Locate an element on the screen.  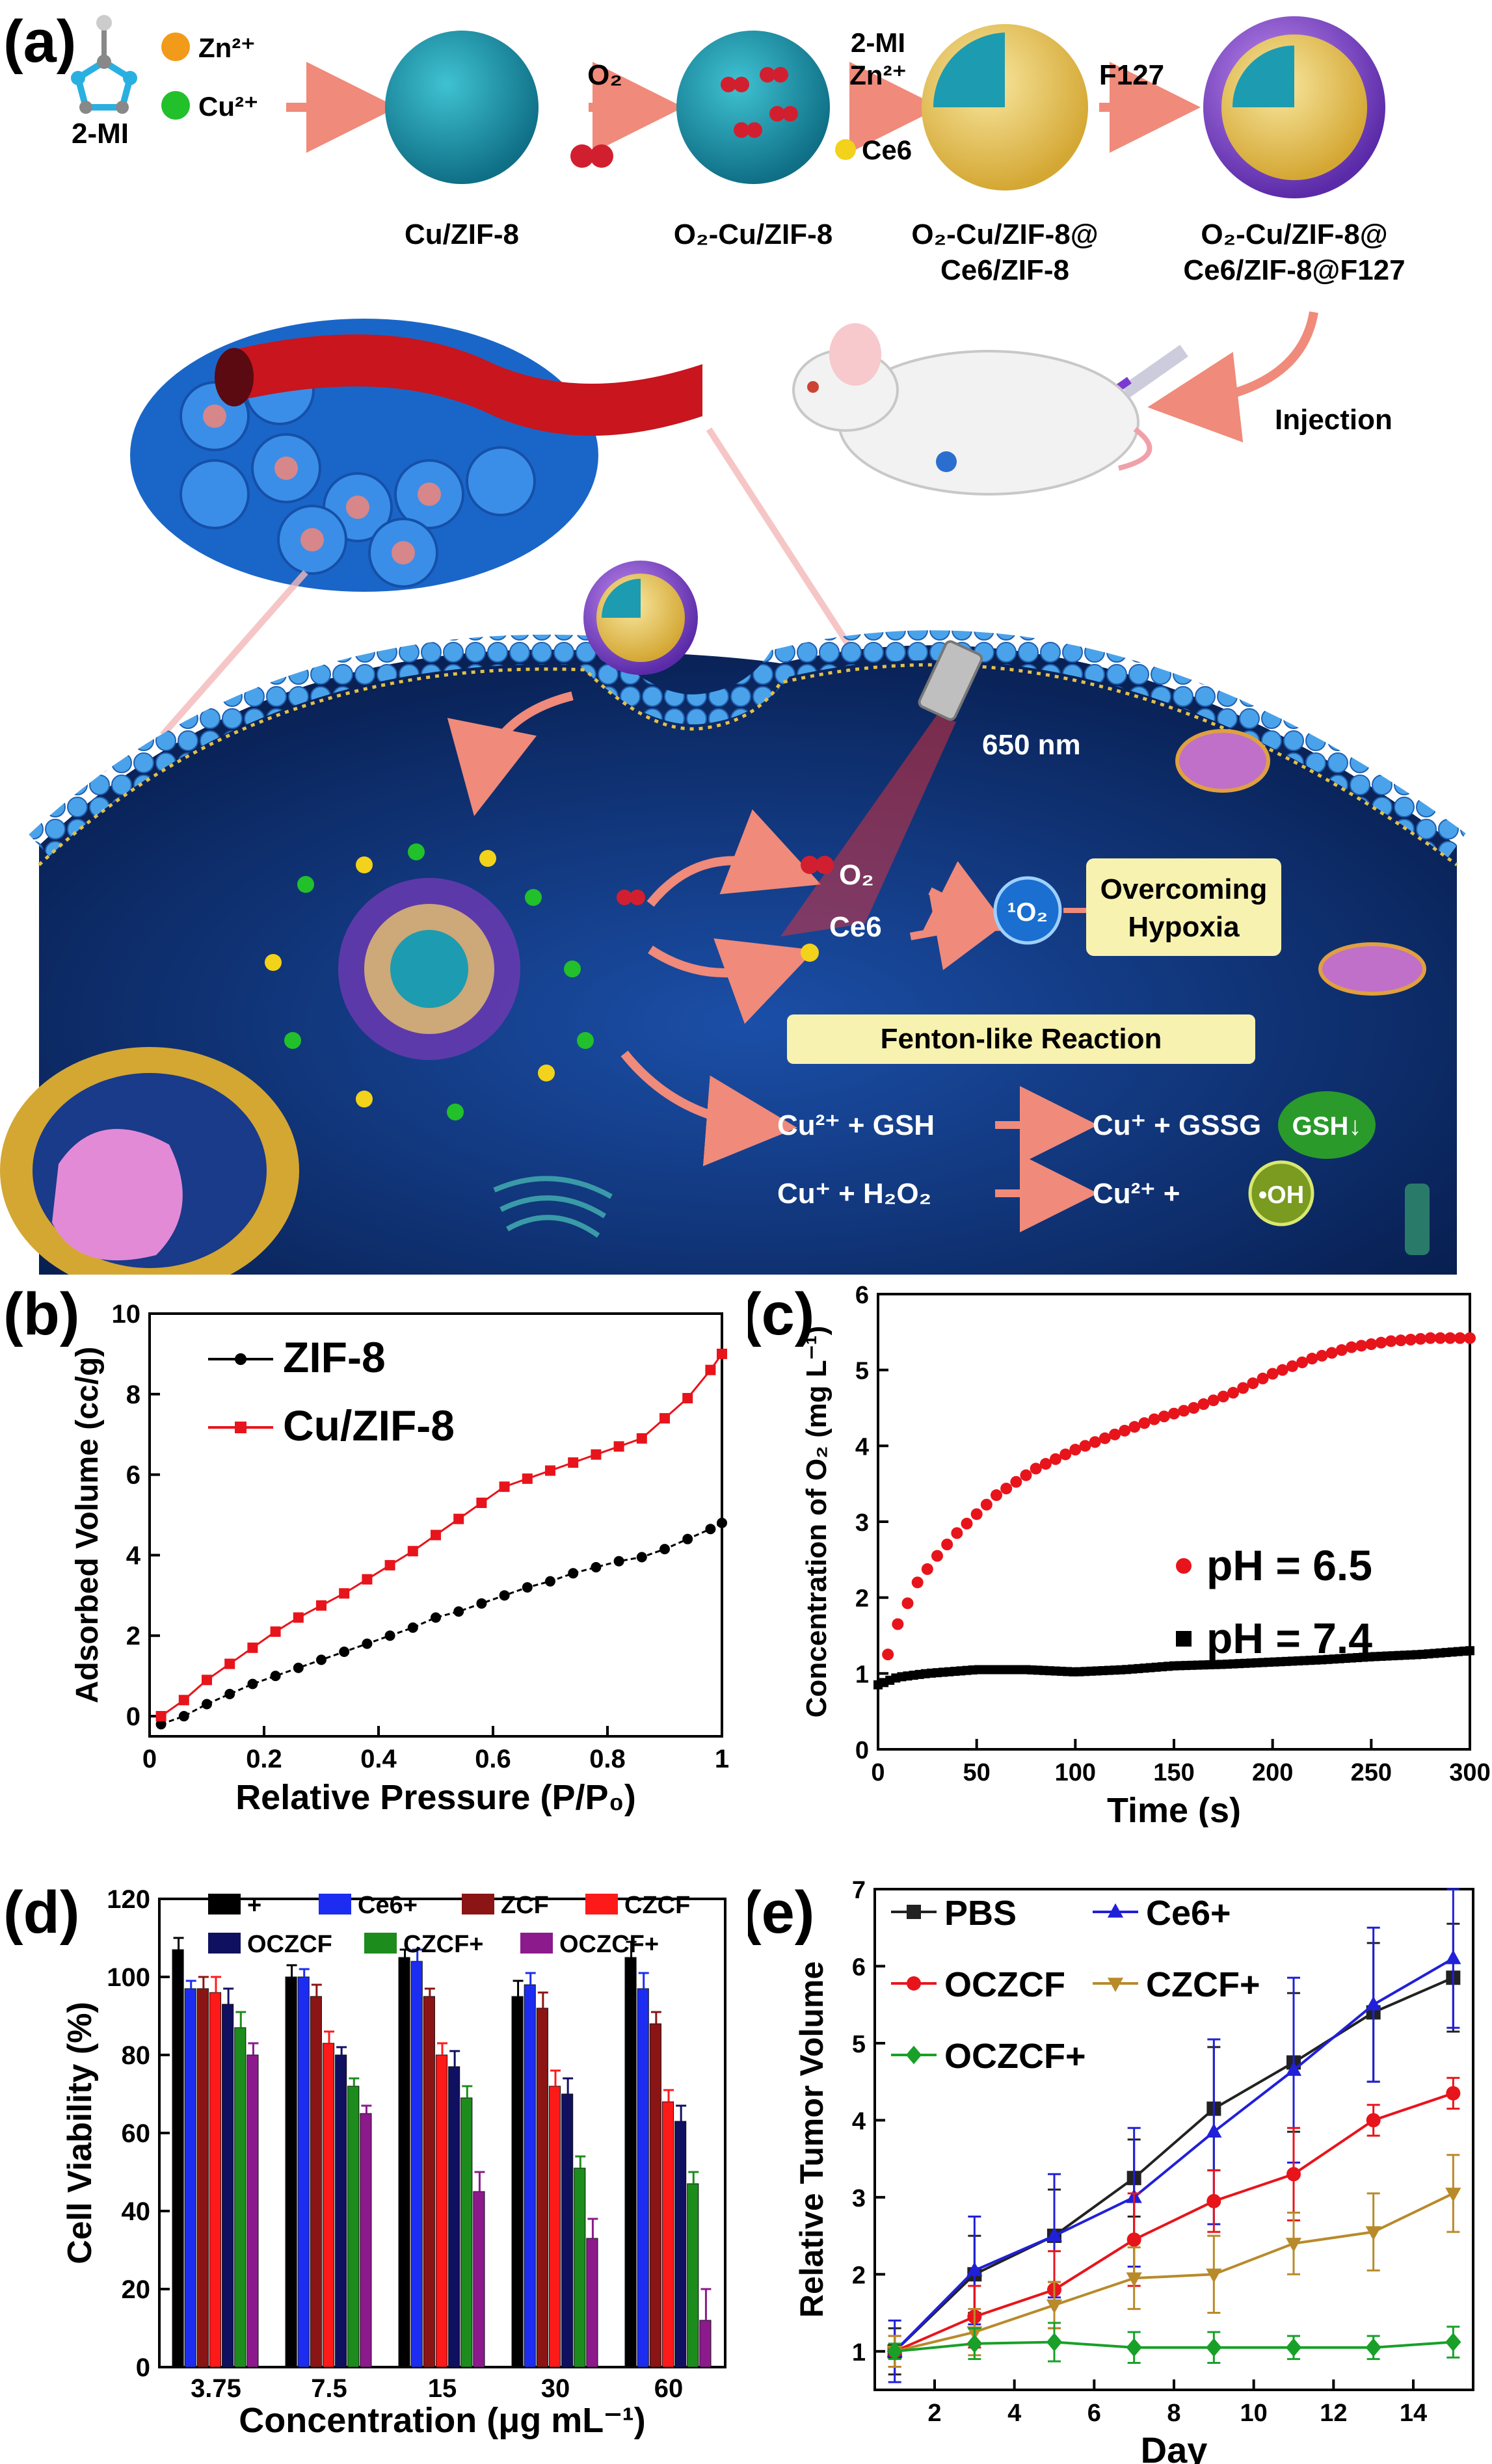
series-line-CZCF+ is located at coordinates (1174, 2272).